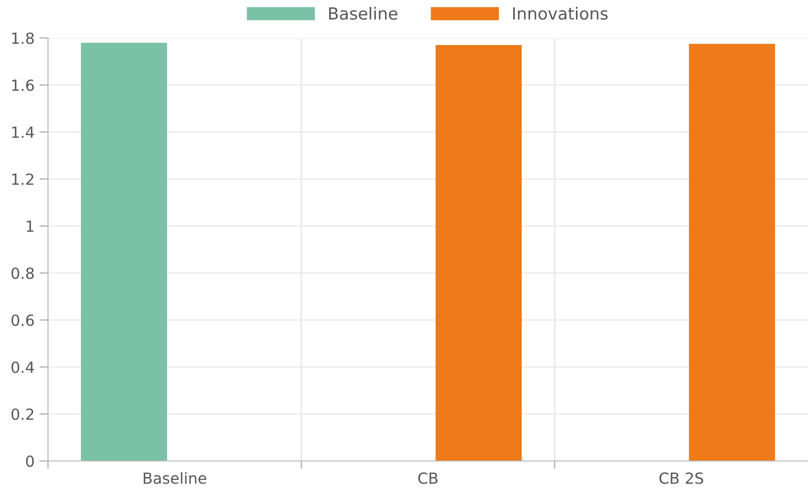  What do you see at coordinates (23, 320) in the screenshot?
I see `y-tick-label: 0.6` at bounding box center [23, 320].